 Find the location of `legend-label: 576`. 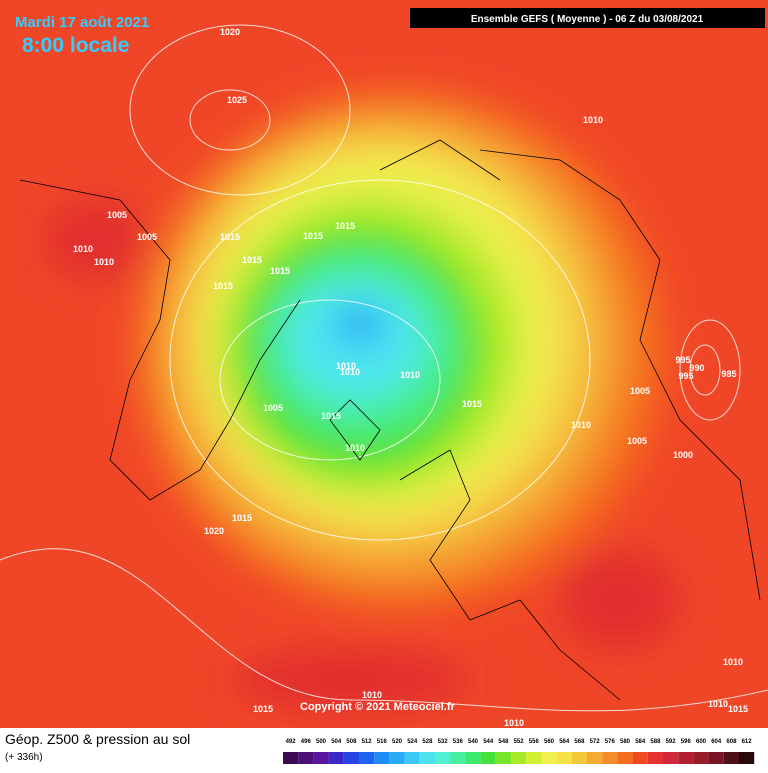

legend-label: 576 is located at coordinates (610, 742).